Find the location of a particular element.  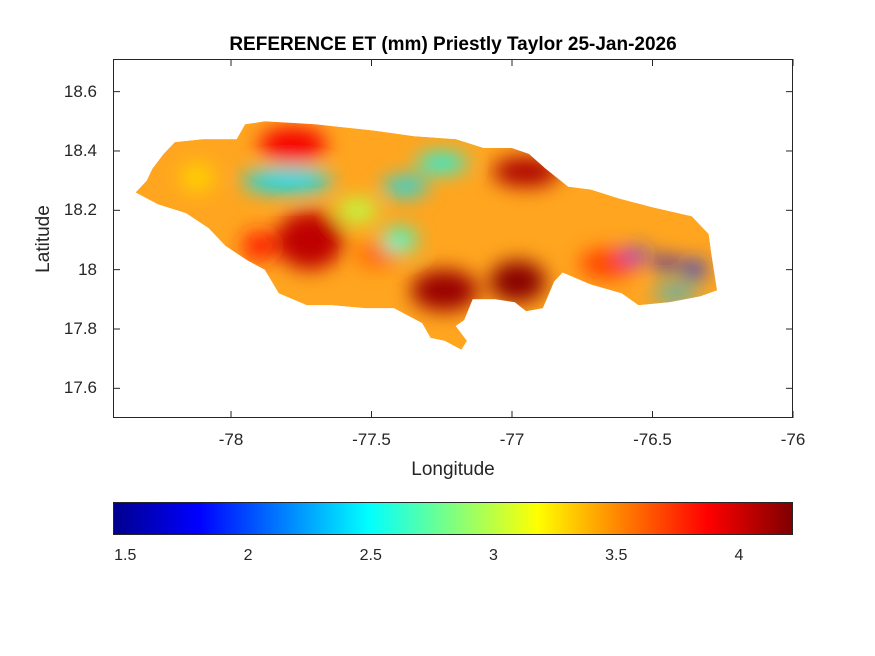

y-tick-label: 18 is located at coordinates (87, 269).